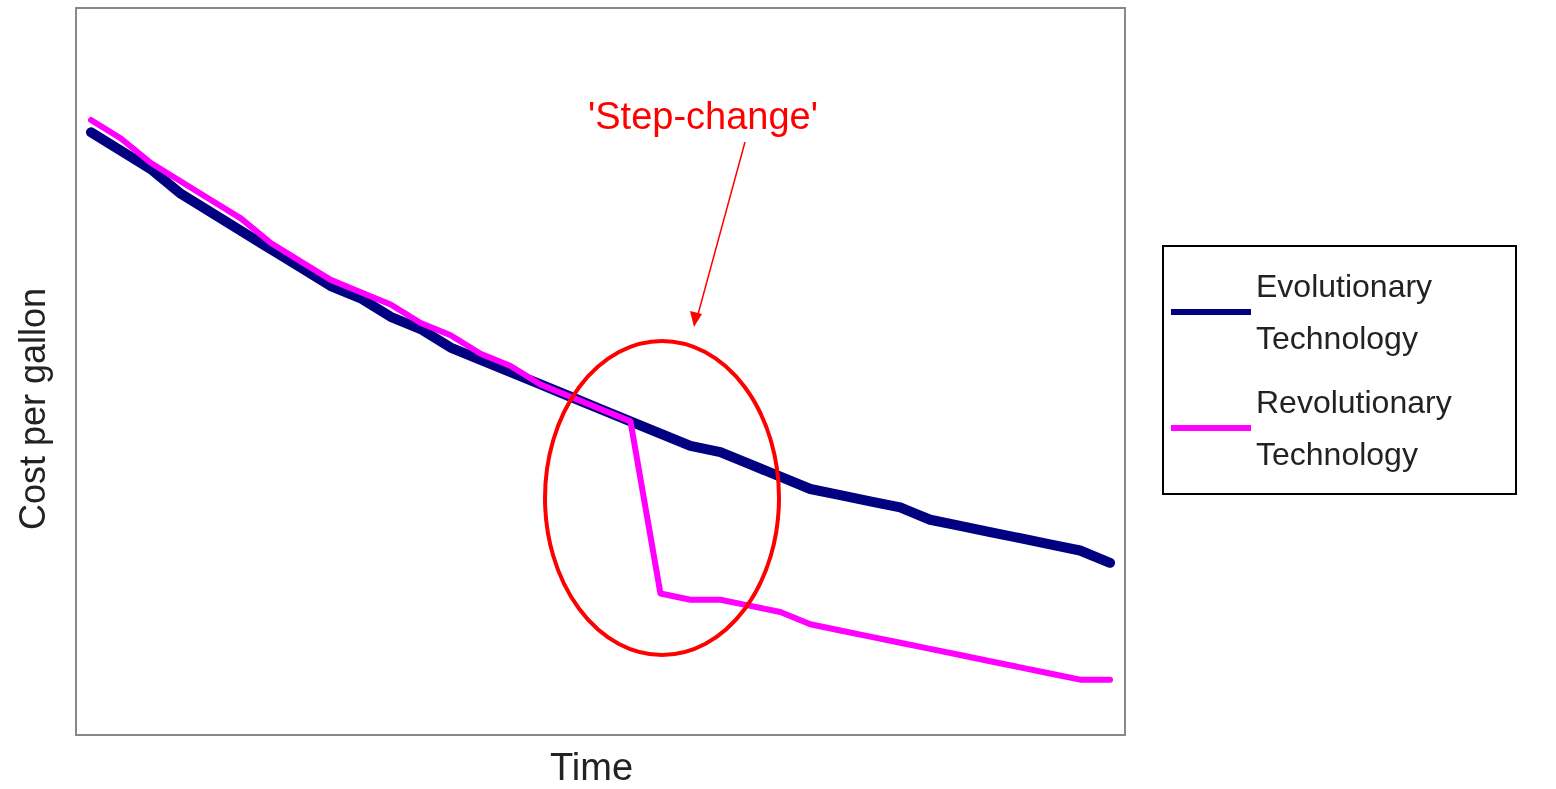 This screenshot has height=789, width=1556. What do you see at coordinates (592, 767) in the screenshot?
I see `x-axis-title: Time` at bounding box center [592, 767].